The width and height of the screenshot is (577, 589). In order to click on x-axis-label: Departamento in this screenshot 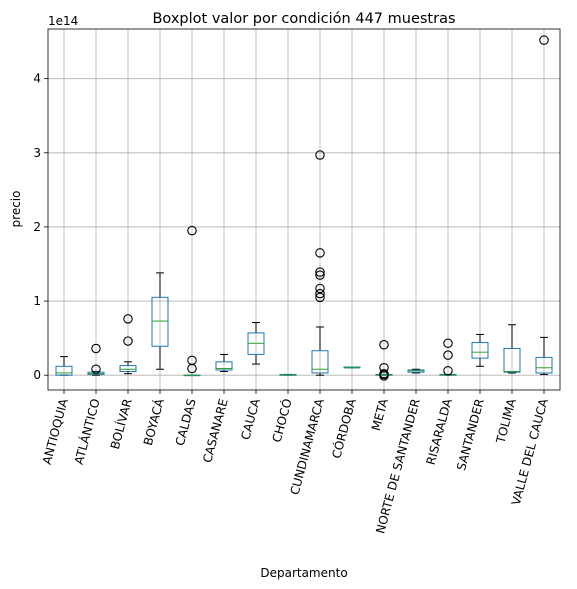, I will do `click(303, 573)`.